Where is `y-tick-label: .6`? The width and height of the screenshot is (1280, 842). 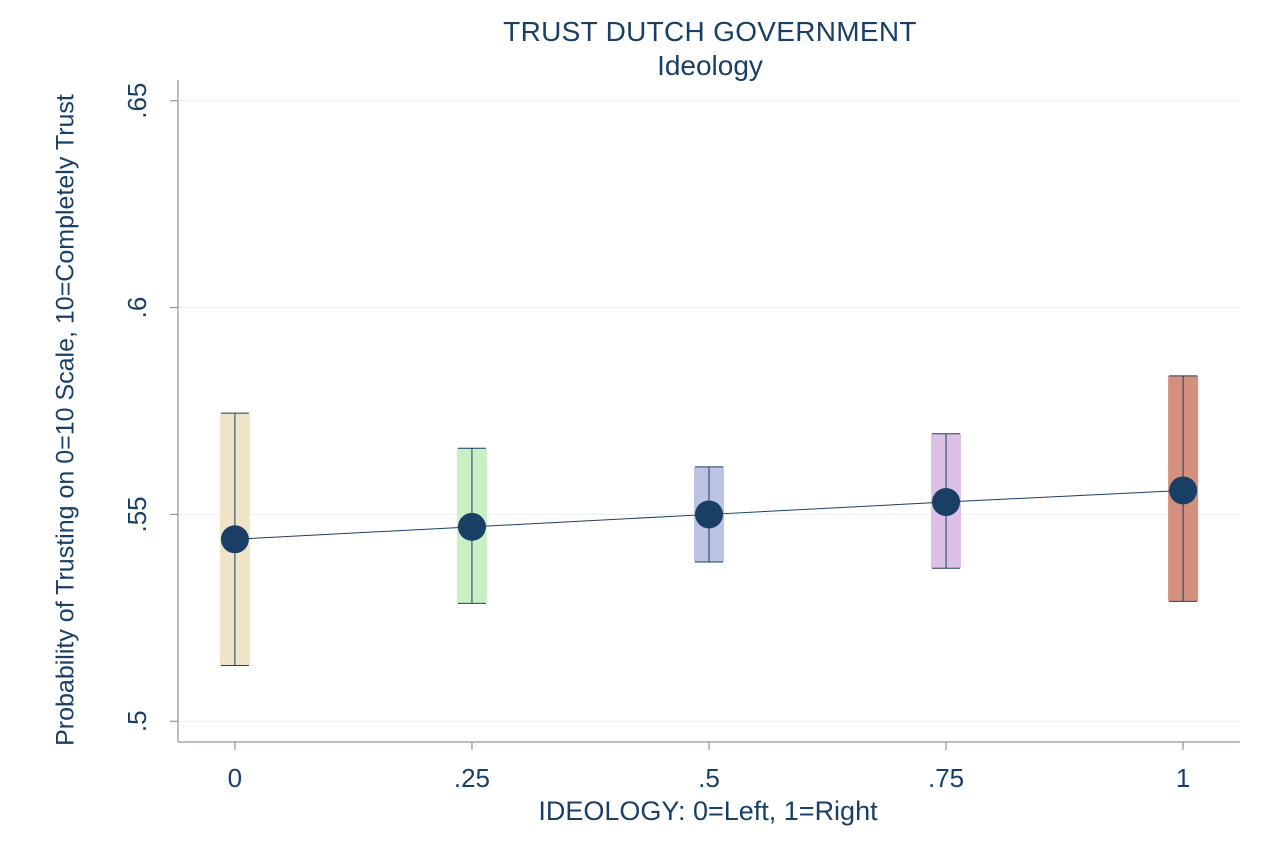 y-tick-label: .6 is located at coordinates (137, 308).